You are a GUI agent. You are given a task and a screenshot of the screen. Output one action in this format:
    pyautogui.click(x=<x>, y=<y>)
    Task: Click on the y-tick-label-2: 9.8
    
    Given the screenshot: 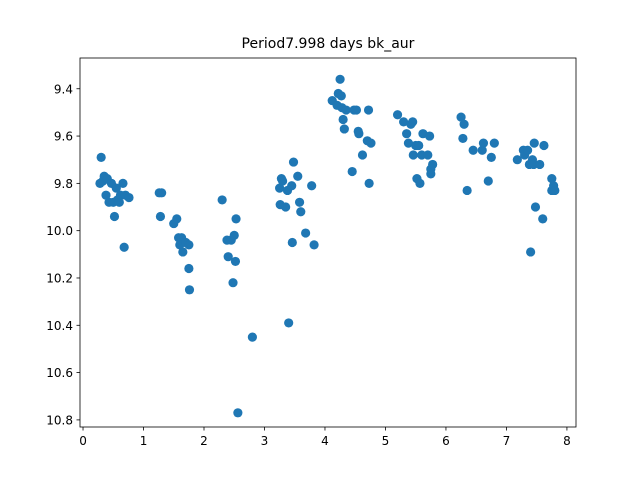 What is the action you would take?
    pyautogui.click(x=63, y=184)
    